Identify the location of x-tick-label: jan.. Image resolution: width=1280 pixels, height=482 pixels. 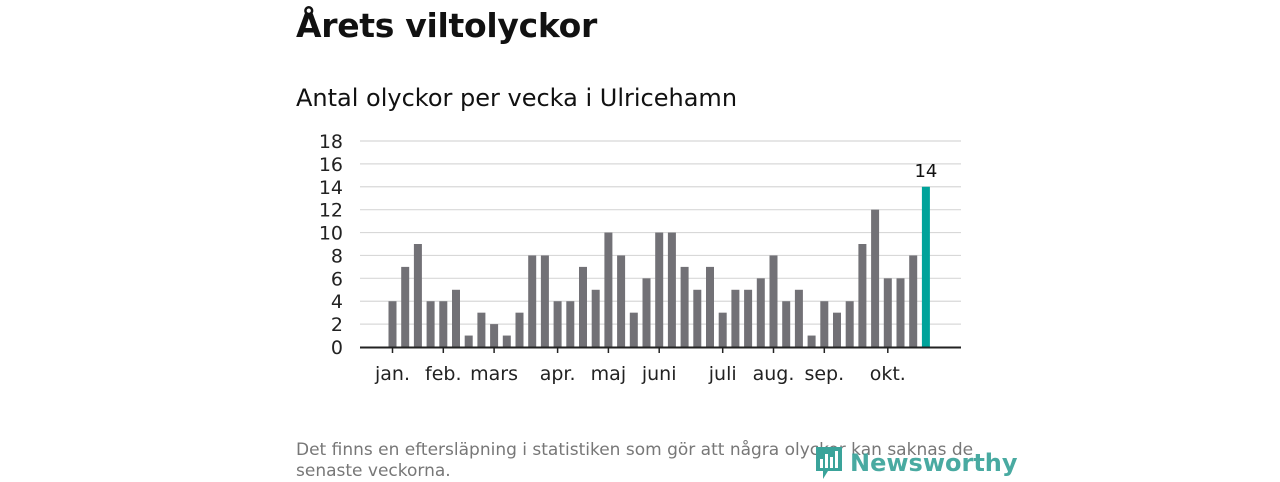
(392, 374).